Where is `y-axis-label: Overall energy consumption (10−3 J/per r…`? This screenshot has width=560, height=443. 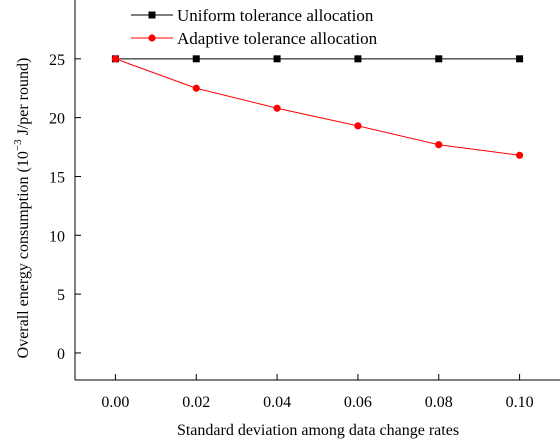 y-axis-label: Overall energy consumption (10−3 J/per r… is located at coordinates (22, 208).